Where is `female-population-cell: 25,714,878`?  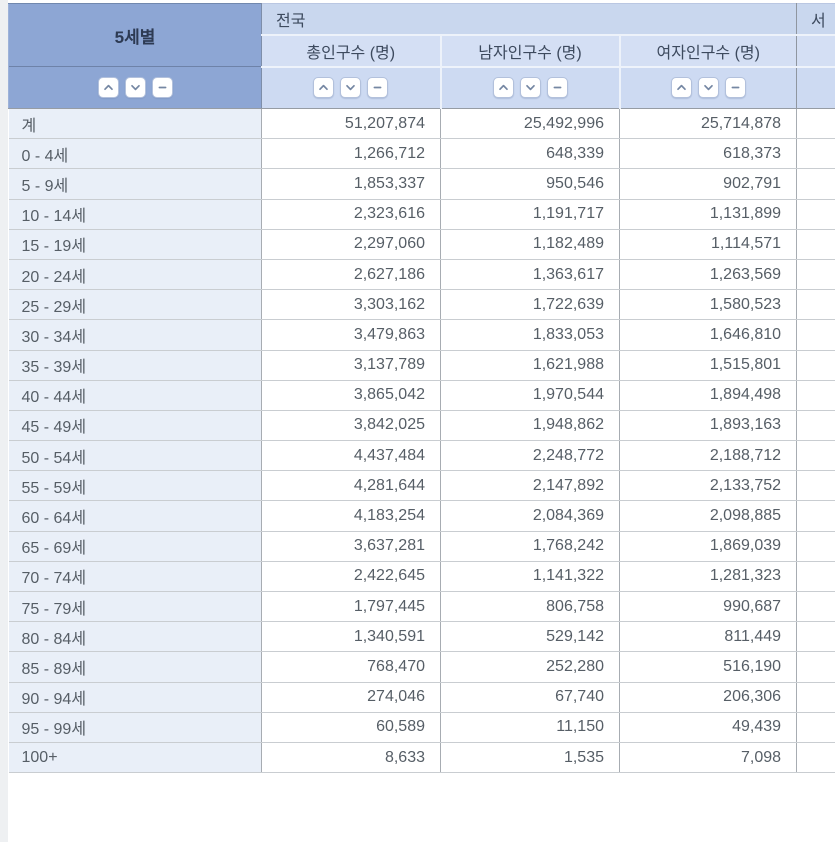 female-population-cell: 25,714,878 is located at coordinates (708, 124).